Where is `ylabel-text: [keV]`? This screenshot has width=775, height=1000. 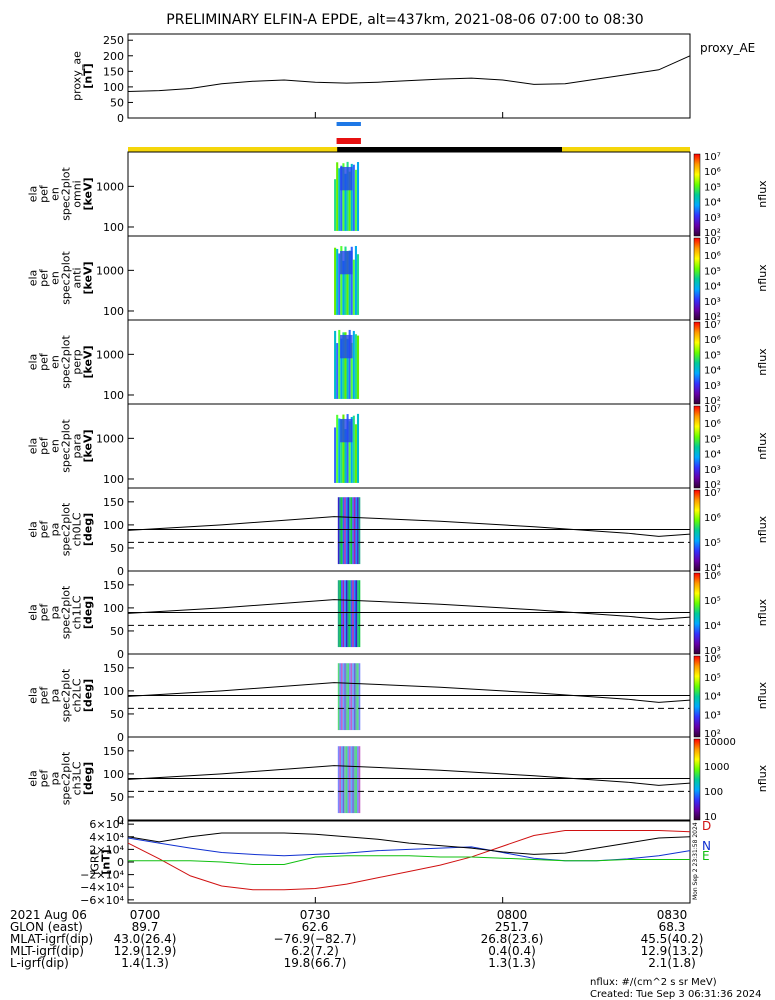 ylabel-text: [keV] is located at coordinates (88, 361).